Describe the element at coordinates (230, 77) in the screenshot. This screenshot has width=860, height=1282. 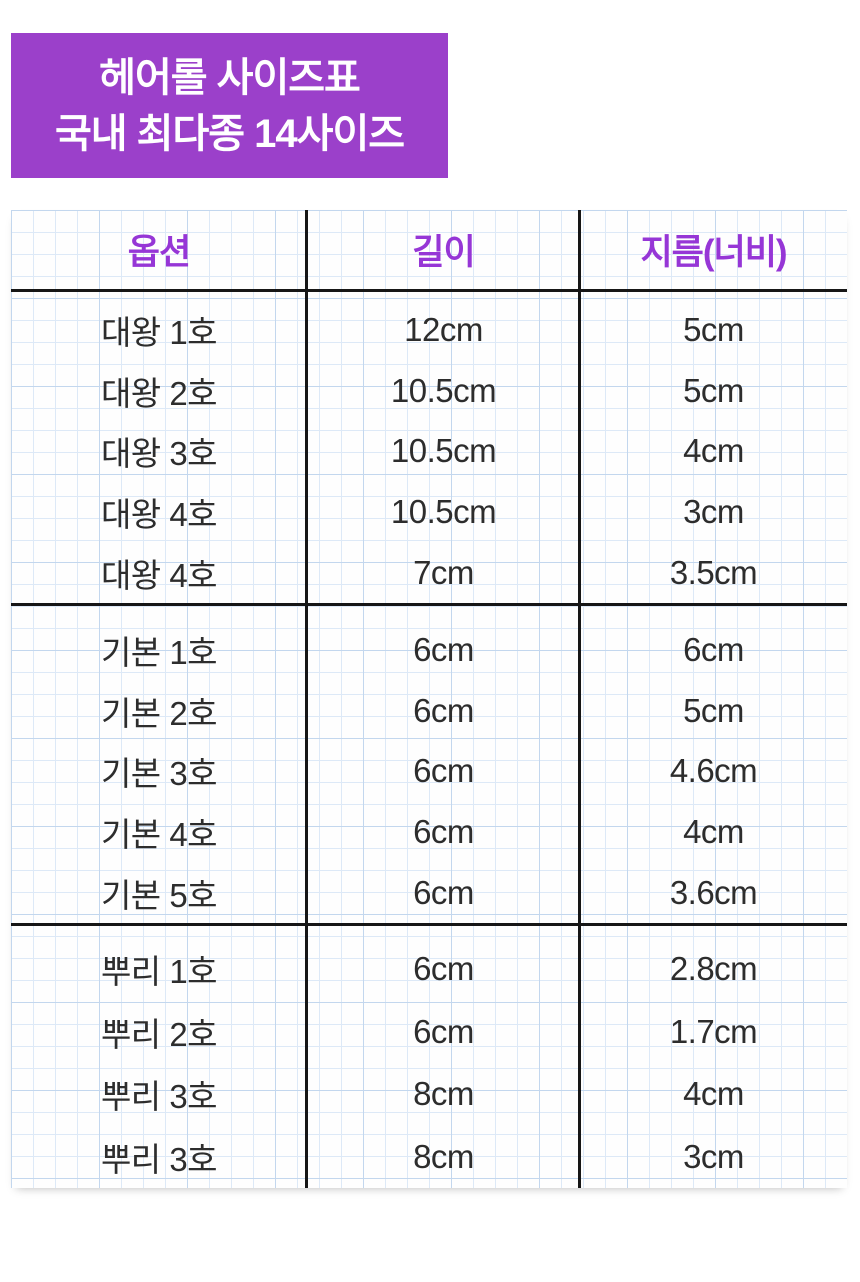
I see `page-title-line1: 헤어롤 사이즈표` at that location.